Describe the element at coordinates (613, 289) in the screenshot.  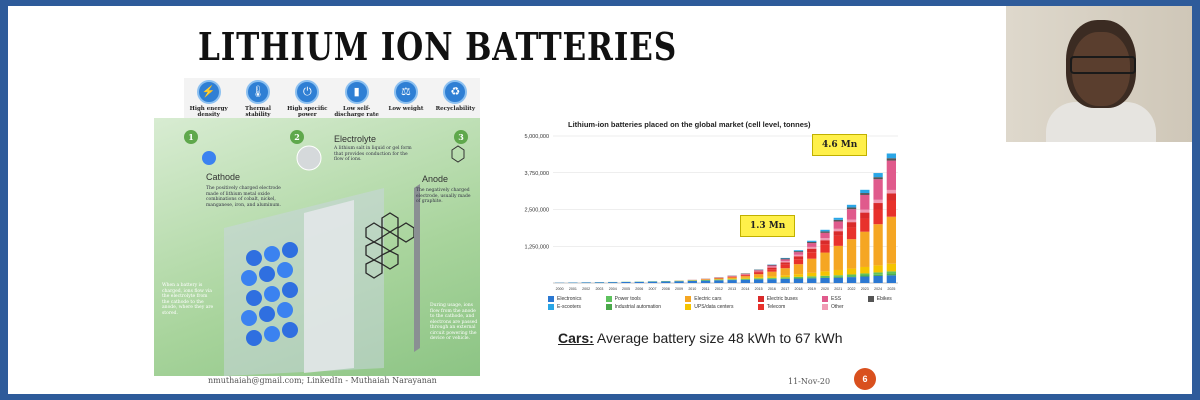
I see `x-tick-label: 2004` at that location.